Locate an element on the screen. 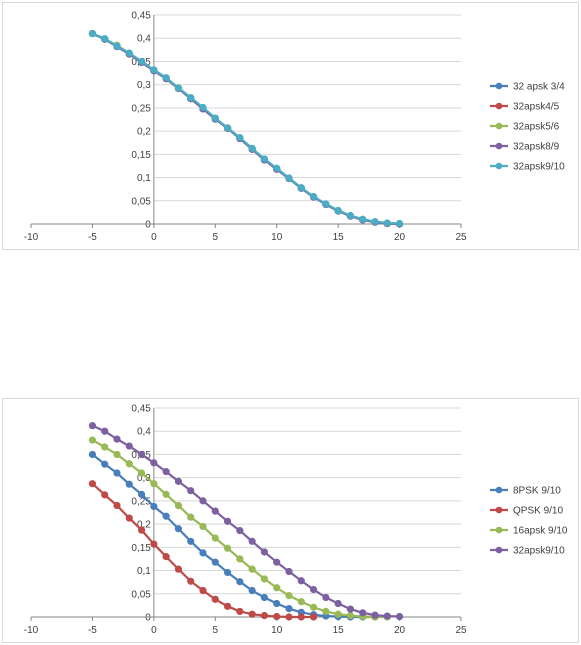  chart-1-y-tick-label: 0 is located at coordinates (148, 225).